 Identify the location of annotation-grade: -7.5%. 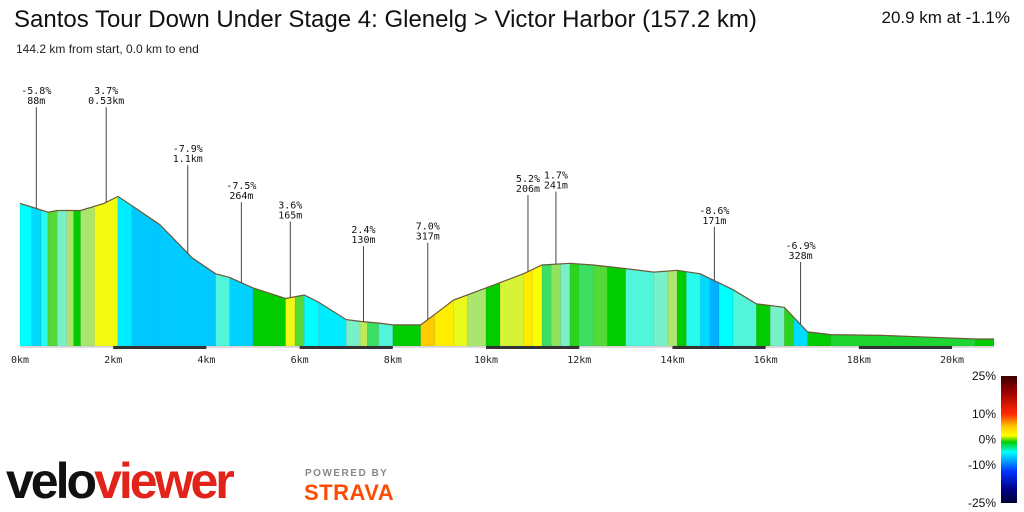
(241, 186).